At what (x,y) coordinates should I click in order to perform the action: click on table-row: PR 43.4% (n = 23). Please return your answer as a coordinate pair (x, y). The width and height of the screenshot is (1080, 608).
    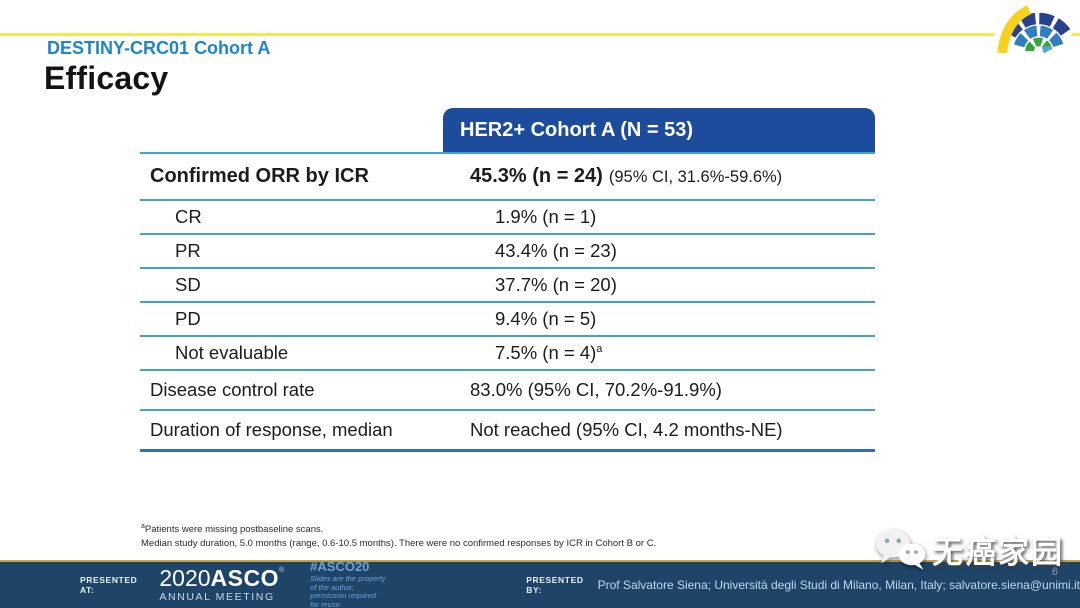
    Looking at the image, I should click on (507, 250).